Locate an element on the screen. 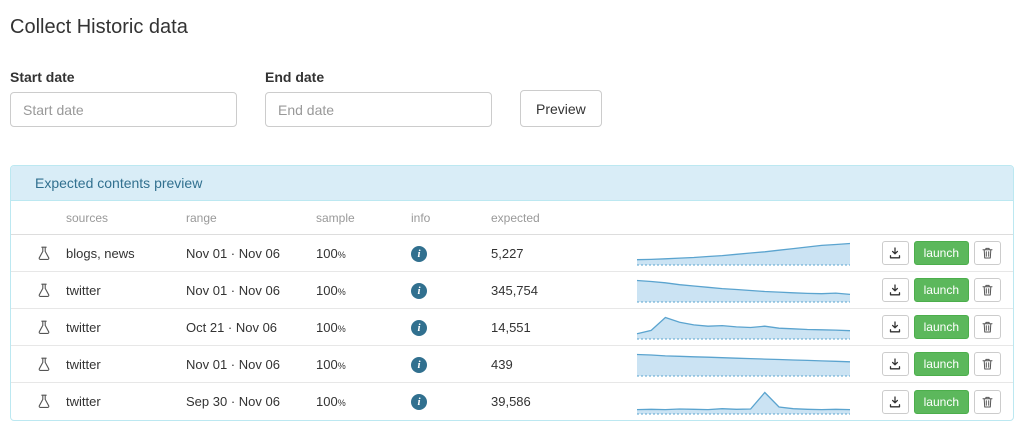 This screenshot has width=1024, height=429. table-header: sources range sample info expected is located at coordinates (512, 218).